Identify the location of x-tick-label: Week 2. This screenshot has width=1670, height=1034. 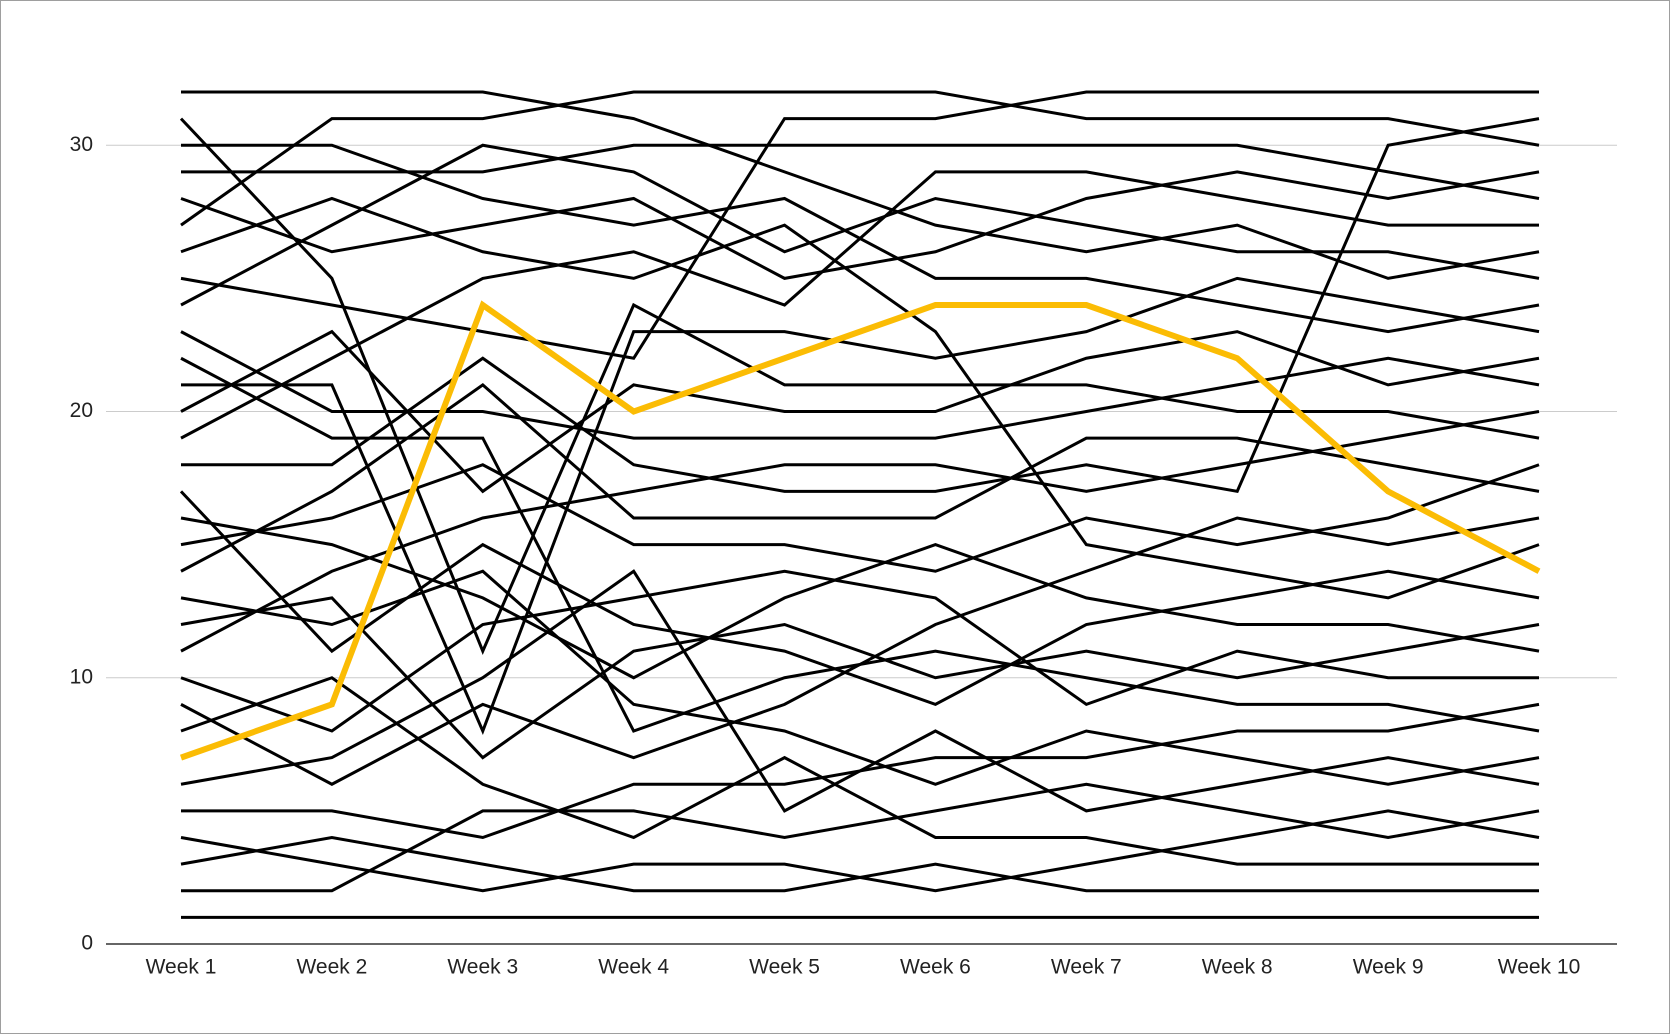
(331, 967).